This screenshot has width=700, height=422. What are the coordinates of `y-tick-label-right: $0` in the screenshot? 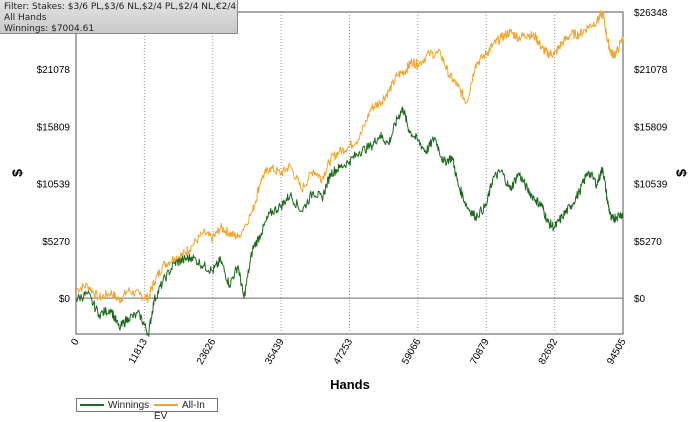 It's located at (640, 299).